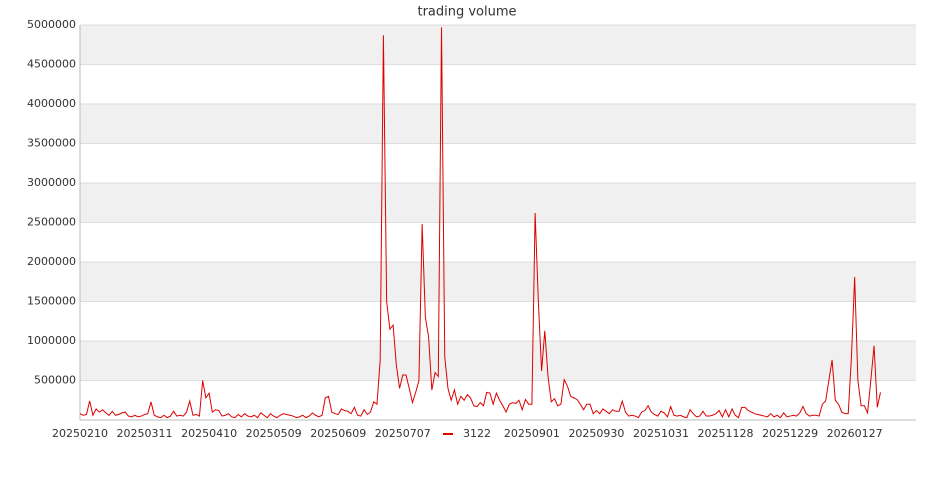 This screenshot has height=500, width=935. Describe the element at coordinates (51, 24) in the screenshot. I see `y-tick-label: 5000000` at that location.